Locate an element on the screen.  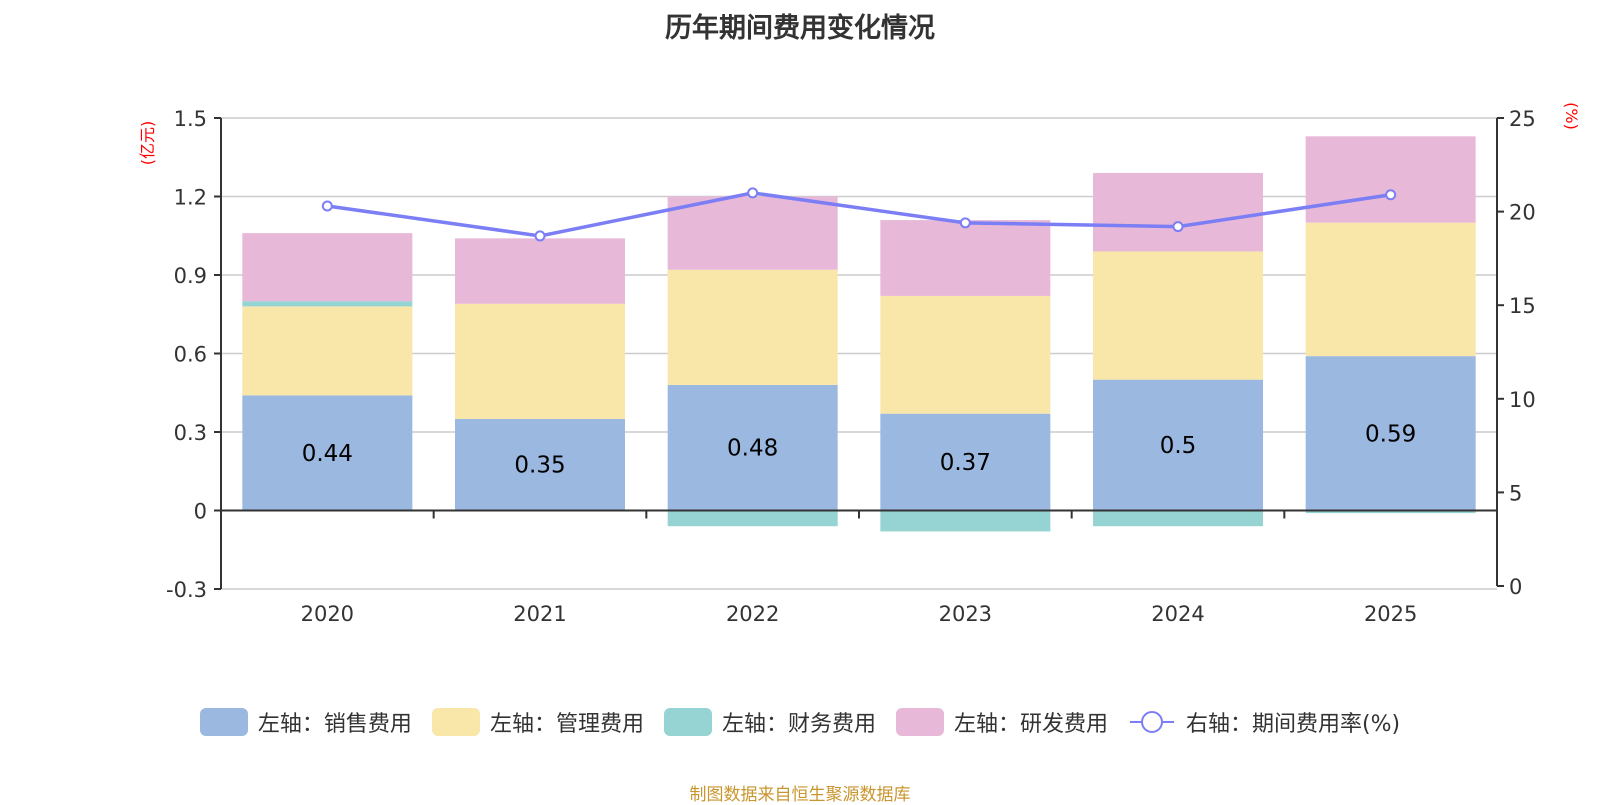
legend-item: 左轴：管理费用 is located at coordinates (537, 722).